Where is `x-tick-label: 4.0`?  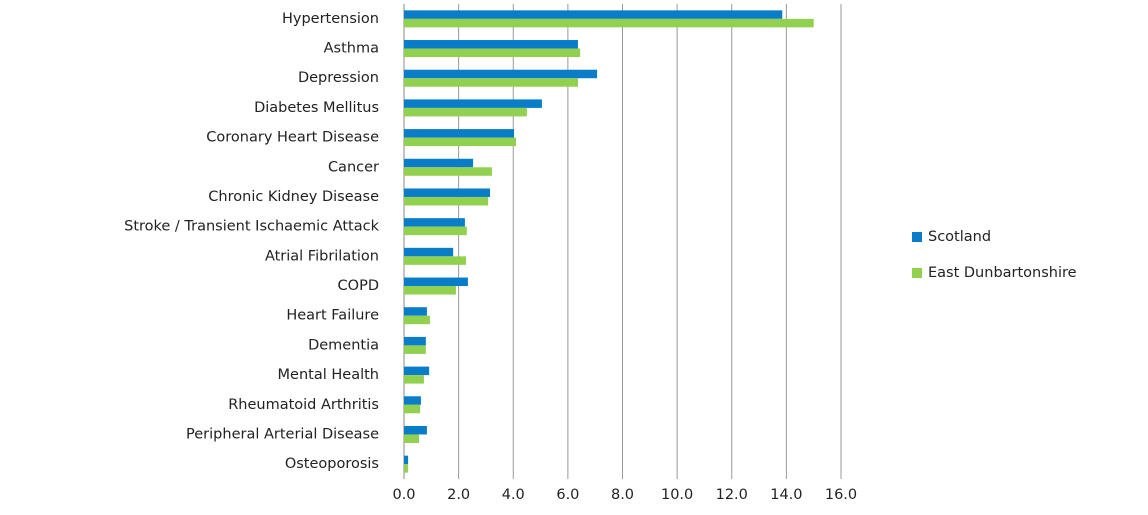 x-tick-label: 4.0 is located at coordinates (513, 495).